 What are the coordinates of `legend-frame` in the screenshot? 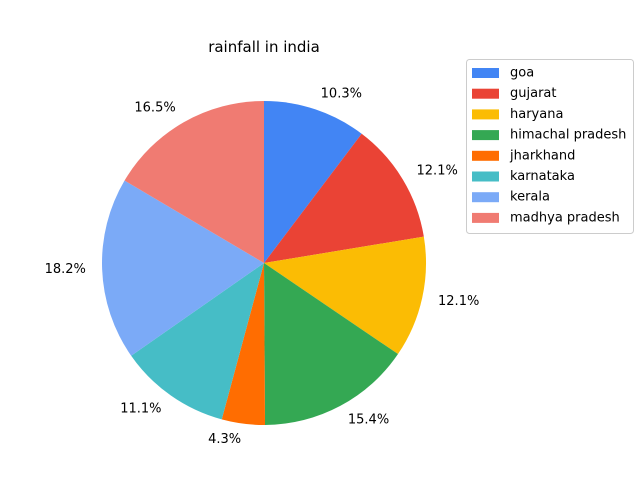 It's located at (550, 146).